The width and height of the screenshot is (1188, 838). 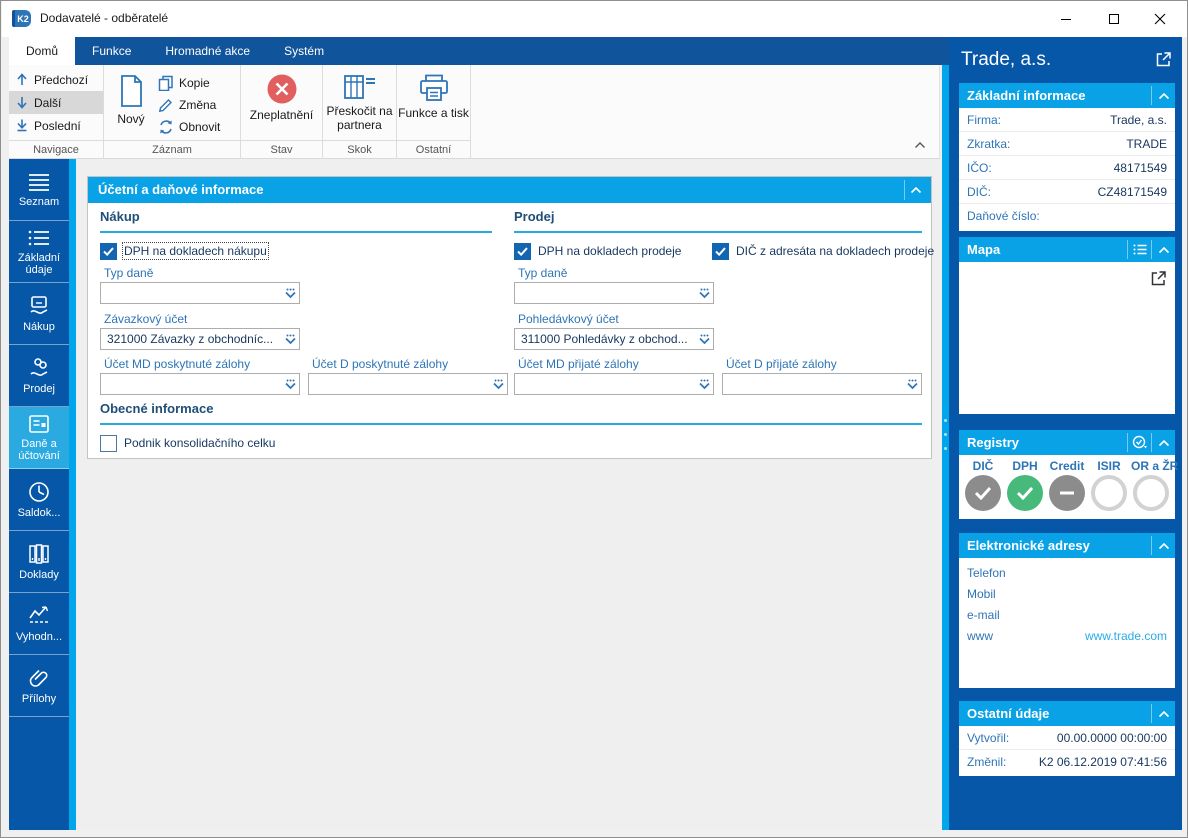 What do you see at coordinates (131, 113) in the screenshot?
I see `novy-button: Nový` at bounding box center [131, 113].